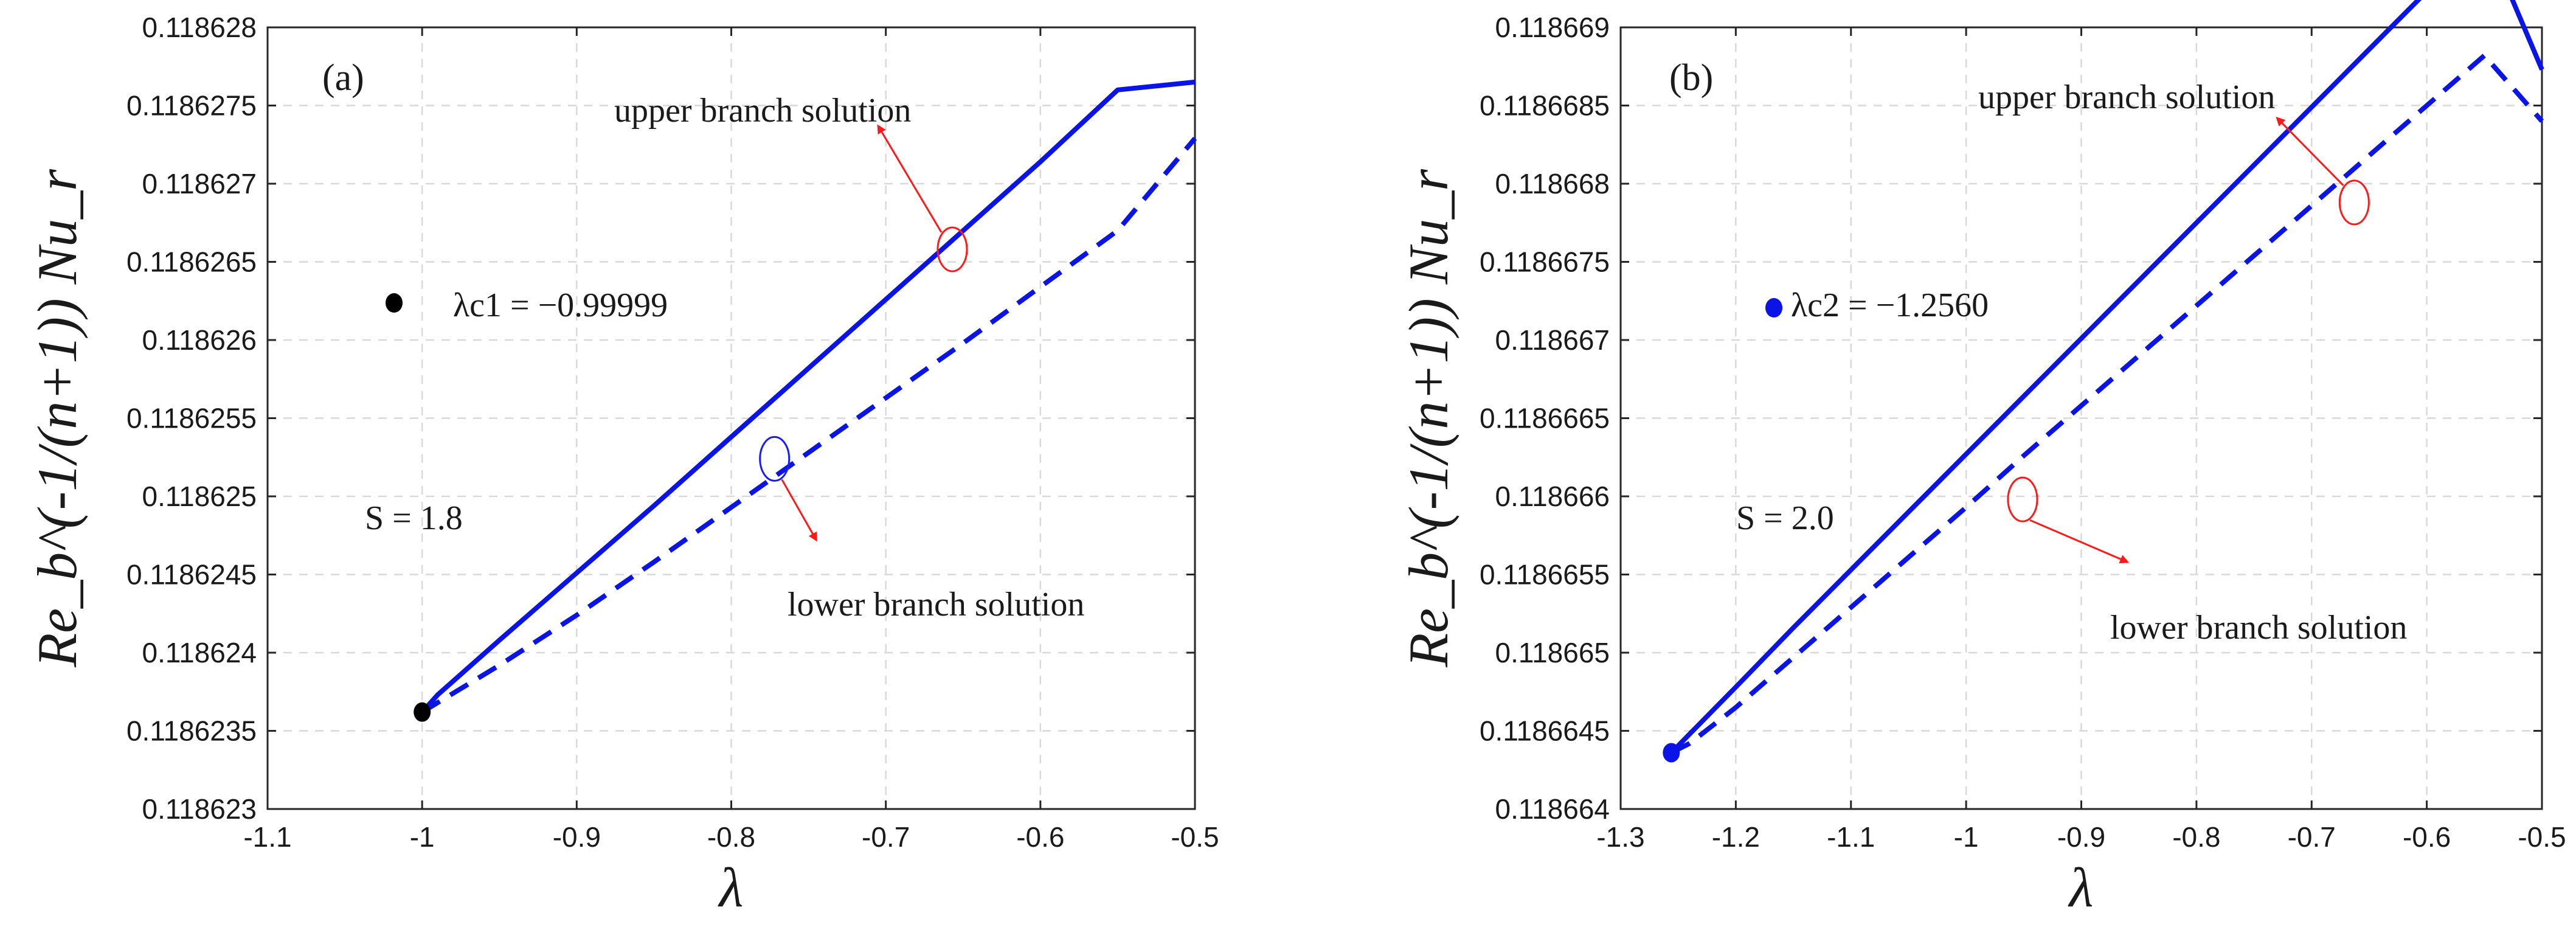  What do you see at coordinates (1545, 575) in the screenshot?
I see `y-tick-label-b: 0.1186655` at bounding box center [1545, 575].